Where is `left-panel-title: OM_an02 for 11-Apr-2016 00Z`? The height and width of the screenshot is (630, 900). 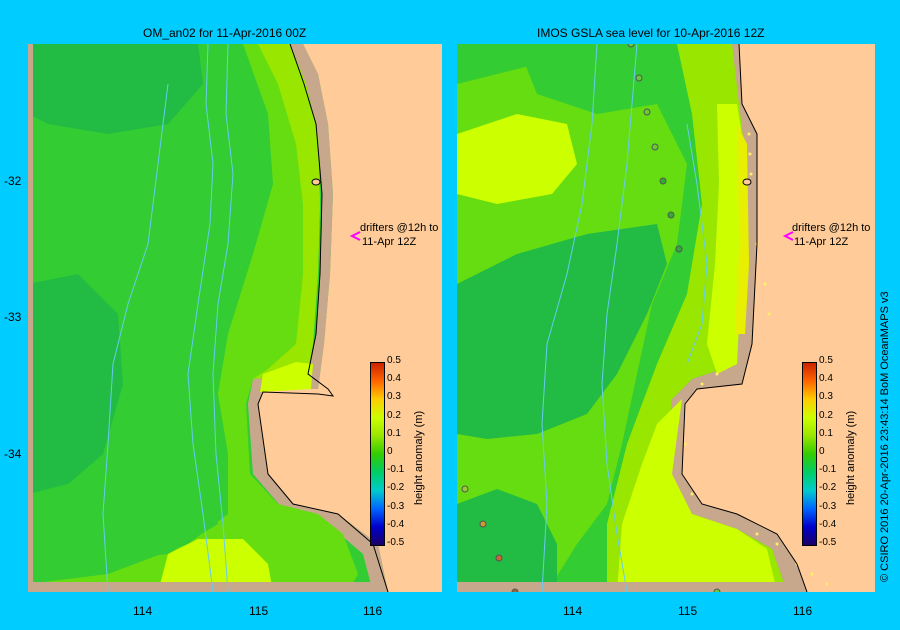 left-panel-title: OM_an02 for 11-Apr-2016 00Z is located at coordinates (225, 33).